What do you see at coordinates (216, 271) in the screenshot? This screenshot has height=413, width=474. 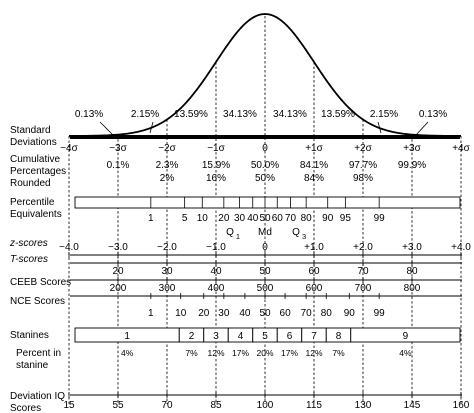 I see `t-score-value: 40` at bounding box center [216, 271].